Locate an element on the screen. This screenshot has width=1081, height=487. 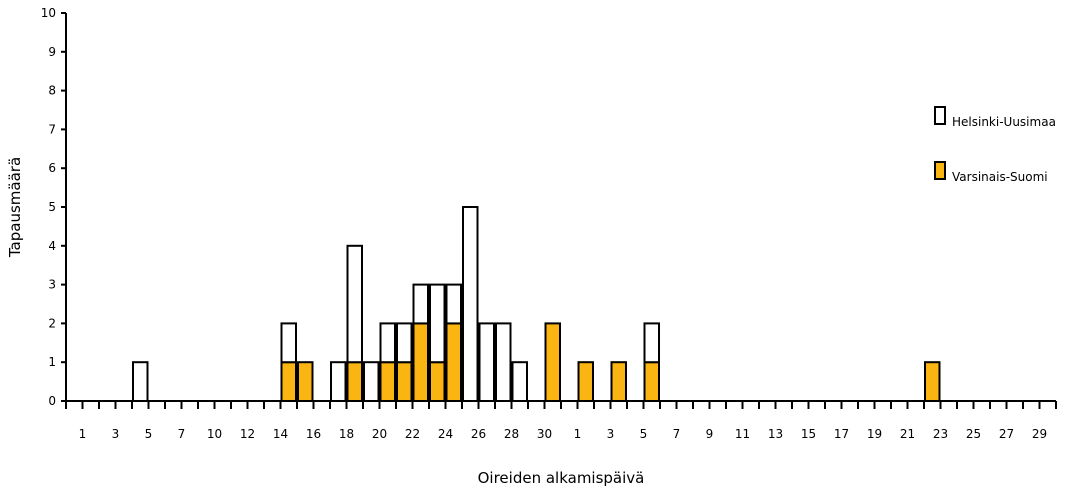
legend: Helsinki-Uusimaa Varsinais-Suomi is located at coordinates (995, 145).